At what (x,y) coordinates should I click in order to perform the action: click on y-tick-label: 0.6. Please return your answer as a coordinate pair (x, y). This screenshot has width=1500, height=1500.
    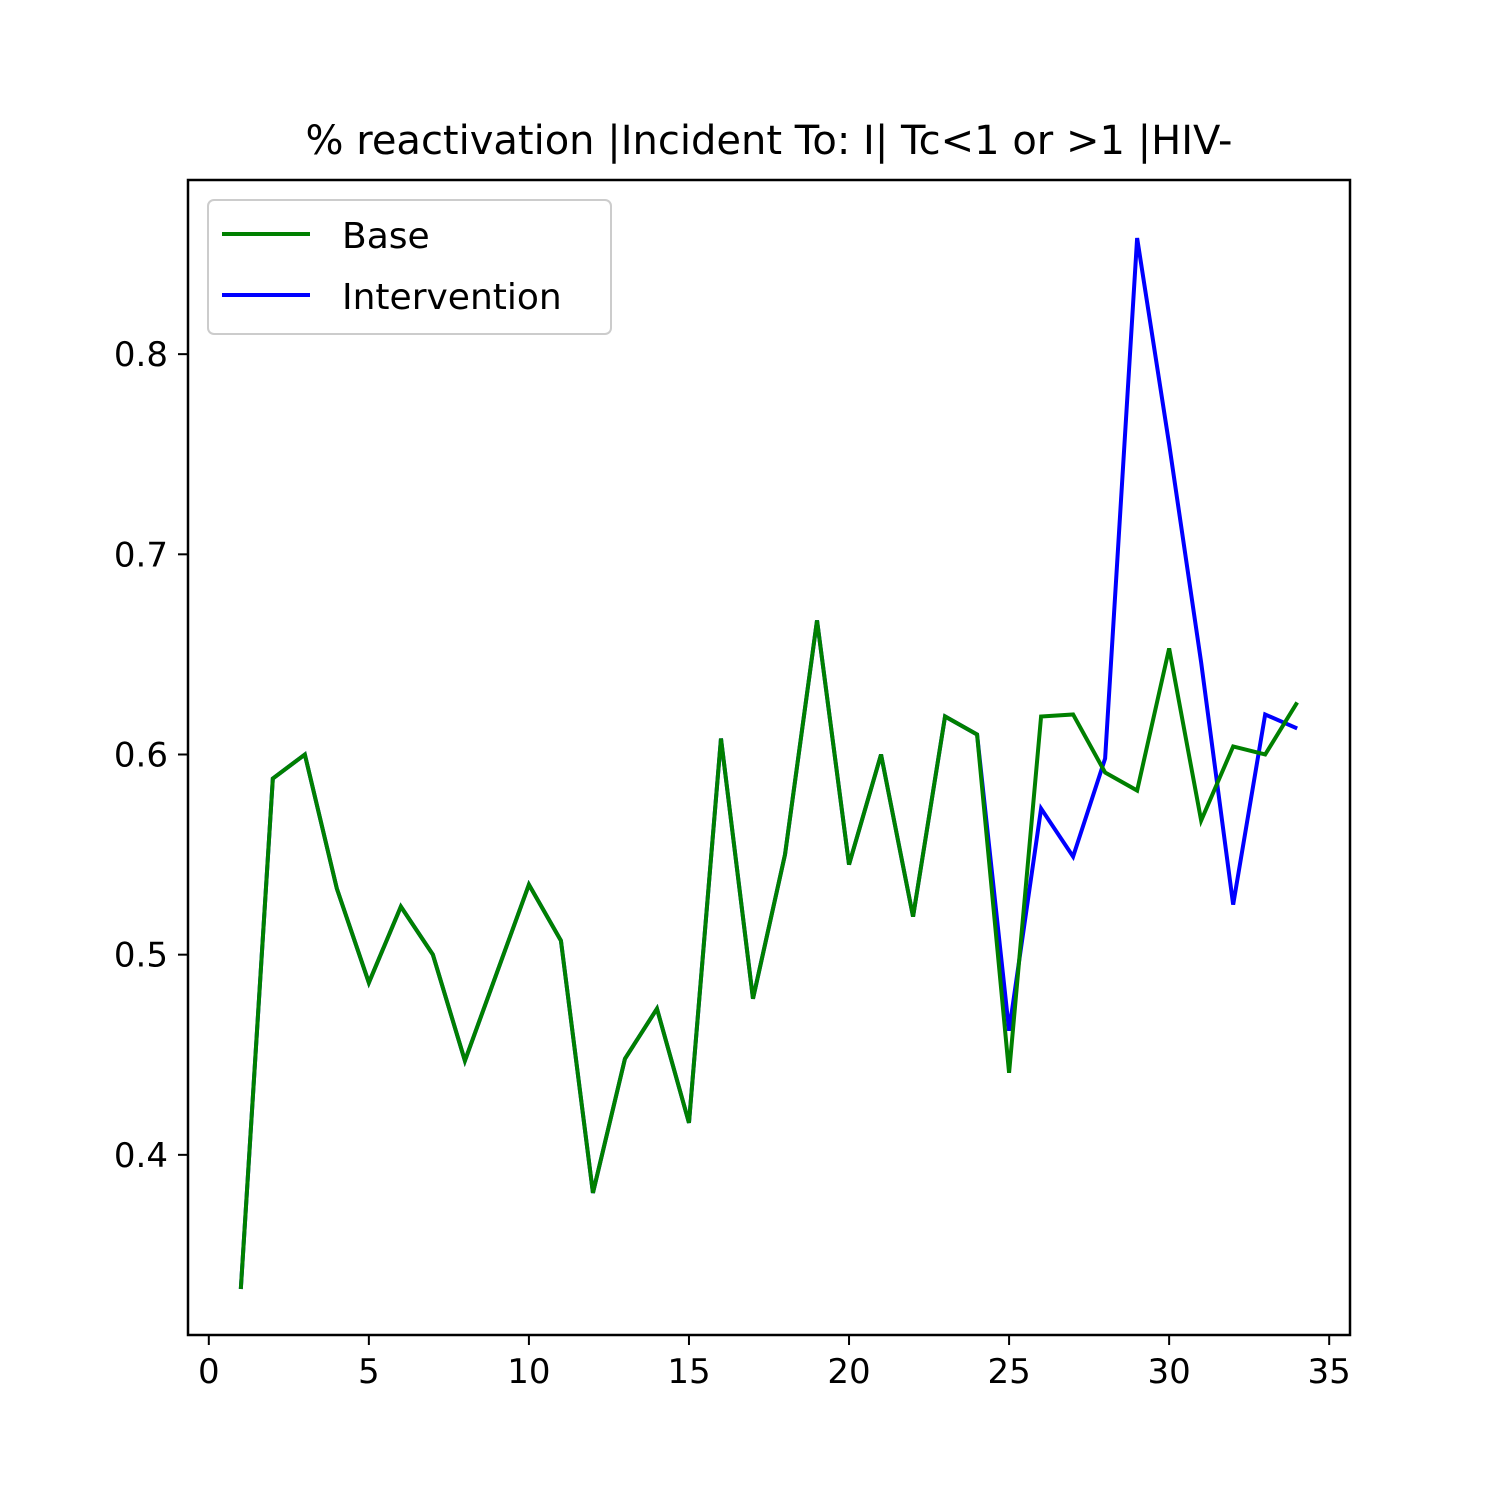
    Looking at the image, I should click on (141, 755).